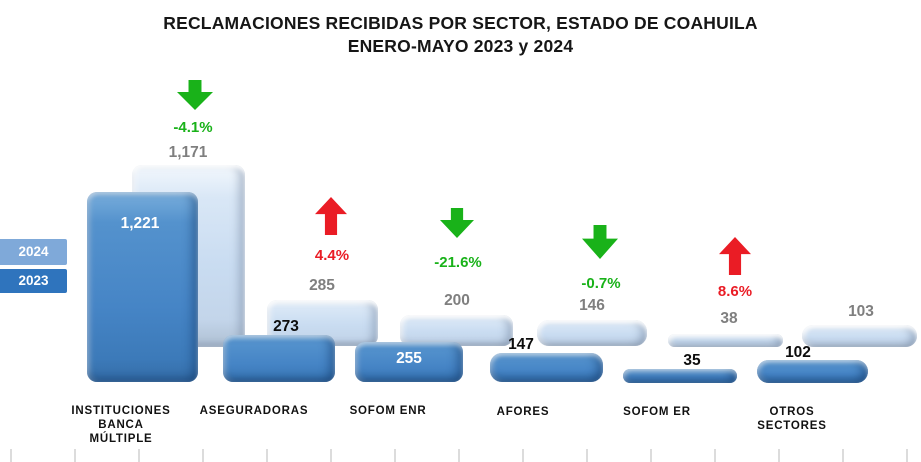 The image size is (921, 462). What do you see at coordinates (121, 425) in the screenshot?
I see `sector-label-instituciones: INSTITUCIONES BANCA MÚLTIPLE` at bounding box center [121, 425].